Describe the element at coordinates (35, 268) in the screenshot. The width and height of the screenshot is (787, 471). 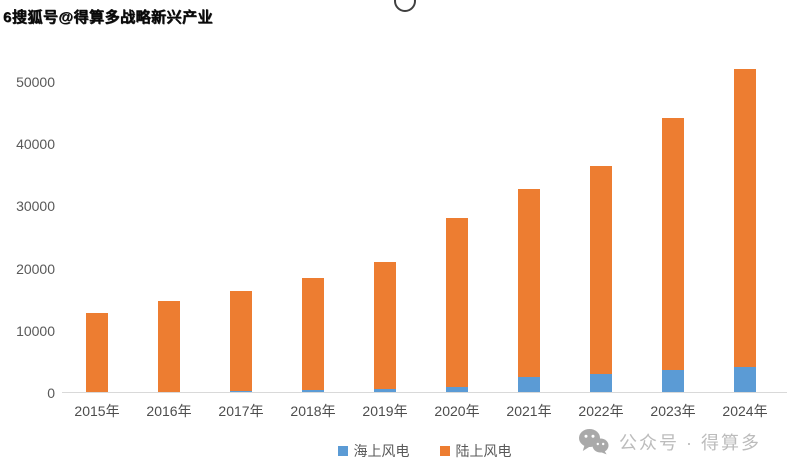
I see `y-tick-label: 20000` at that location.